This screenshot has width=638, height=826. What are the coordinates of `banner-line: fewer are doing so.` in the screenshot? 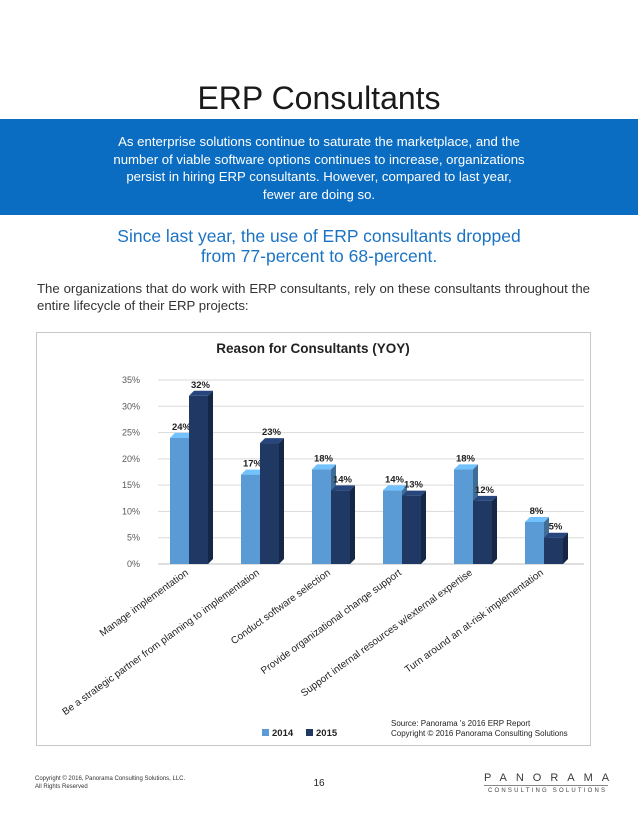 It's located at (319, 194).